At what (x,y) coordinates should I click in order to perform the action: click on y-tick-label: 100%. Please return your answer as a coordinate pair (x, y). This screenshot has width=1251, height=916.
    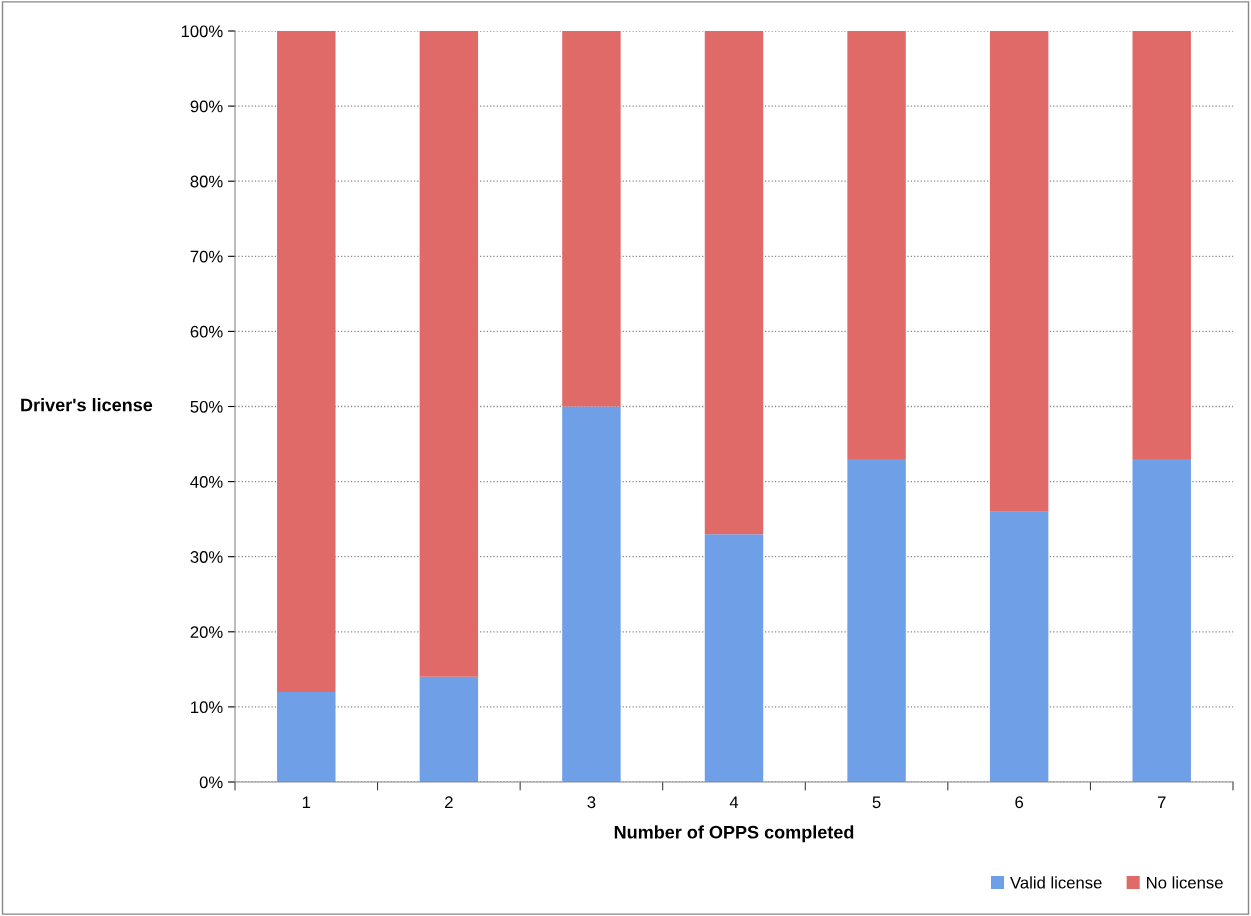
    Looking at the image, I should click on (202, 31).